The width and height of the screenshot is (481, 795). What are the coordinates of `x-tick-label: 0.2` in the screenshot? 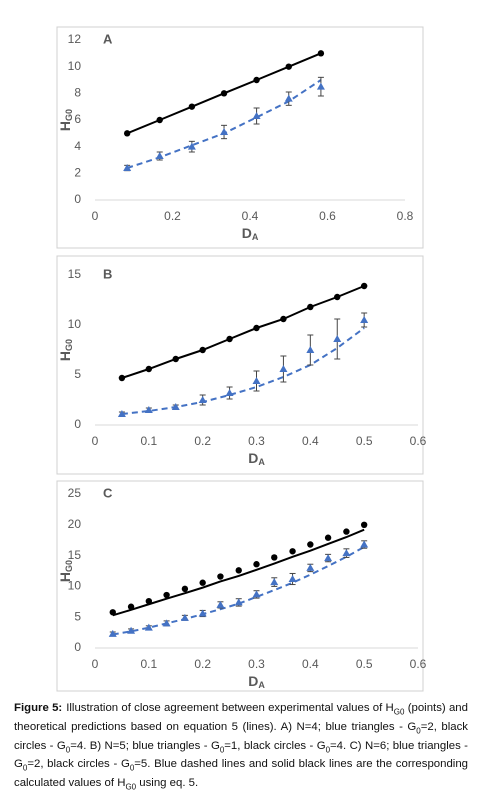 It's located at (202, 664).